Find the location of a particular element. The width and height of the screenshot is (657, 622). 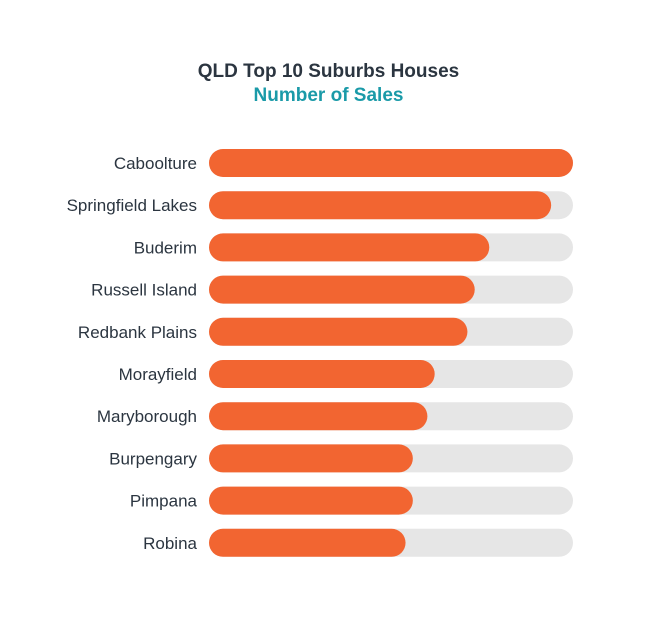

bar-row: Redbank Plains is located at coordinates (325, 331).